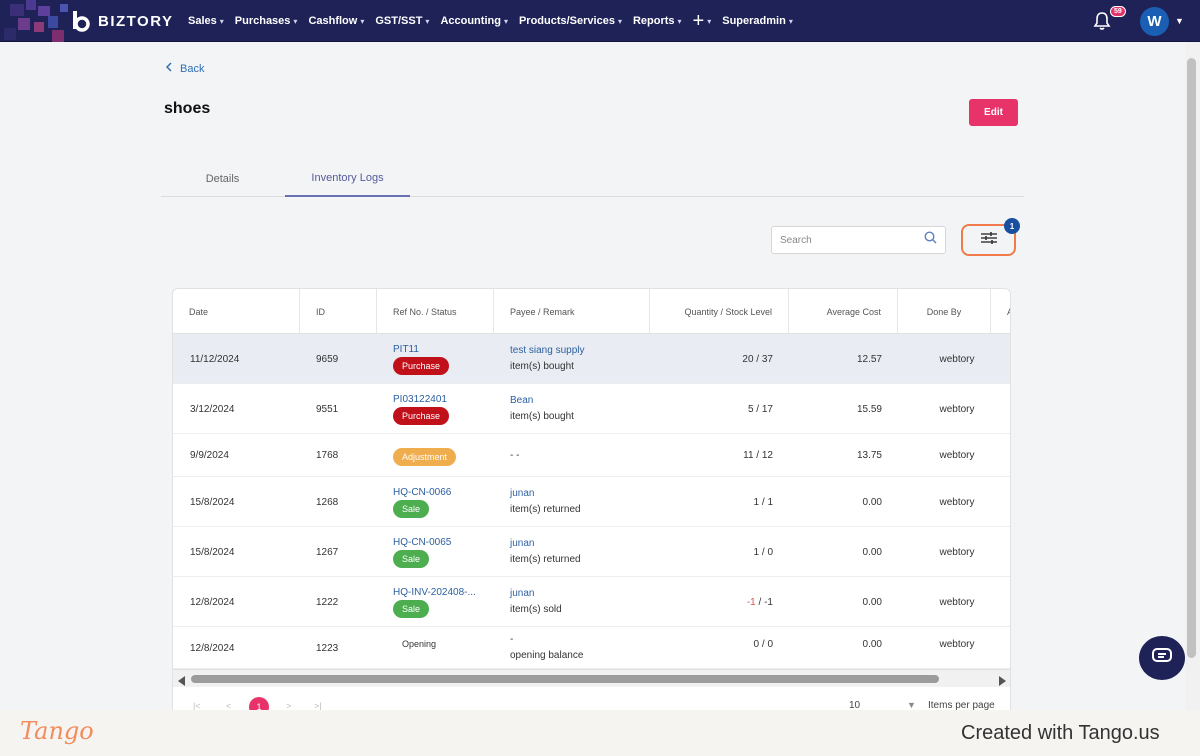  I want to click on brand-logo: BIZTORY, so click(122, 21).